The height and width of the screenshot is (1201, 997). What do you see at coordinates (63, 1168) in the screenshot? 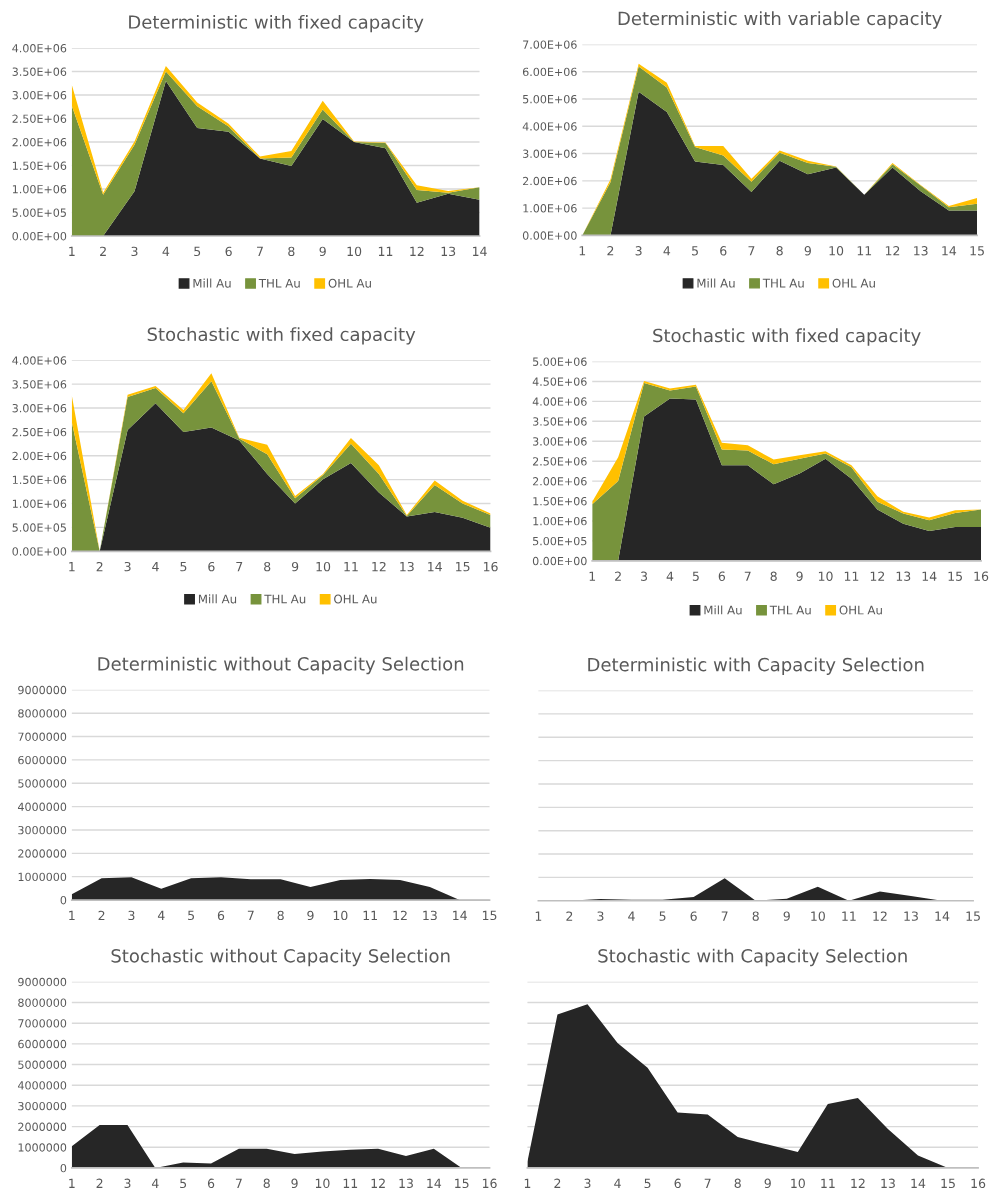
I see `y-tick-label: 0` at bounding box center [63, 1168].